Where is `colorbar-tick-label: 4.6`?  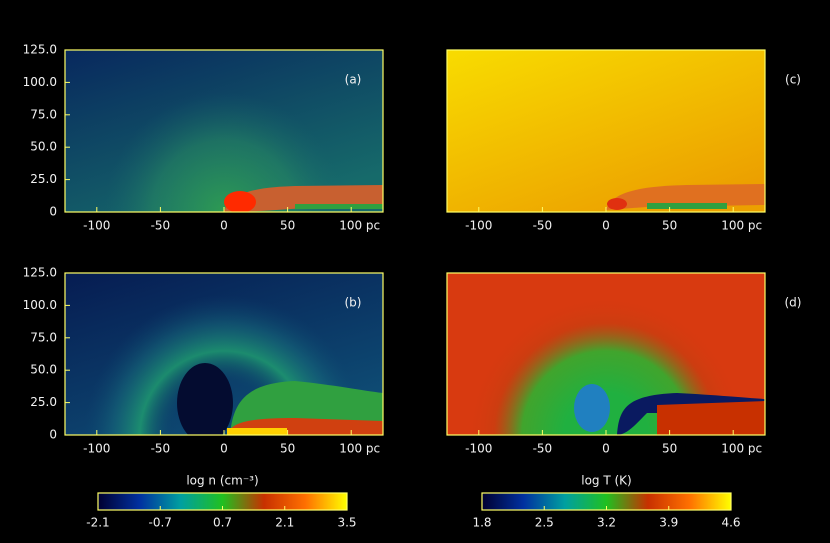 colorbar-tick-label: 4.6 is located at coordinates (730, 523).